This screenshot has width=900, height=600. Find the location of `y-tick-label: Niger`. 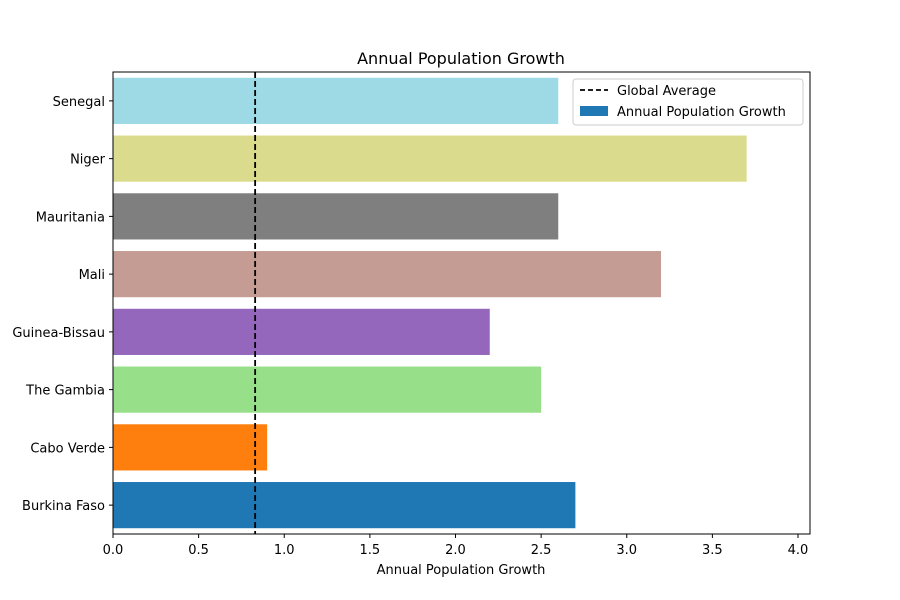

y-tick-label: Niger is located at coordinates (88, 160).